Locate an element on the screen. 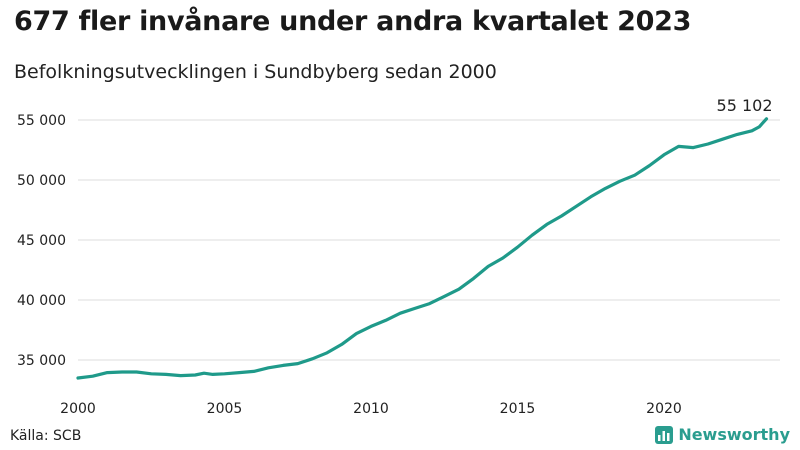  y-tick-label: 45 000 is located at coordinates (41, 241).